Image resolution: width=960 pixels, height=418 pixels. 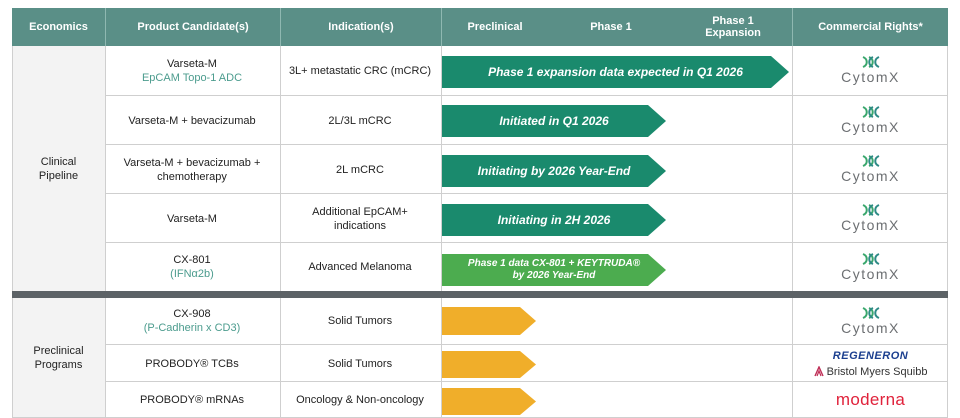 I want to click on header-phase1-expansion-line1: Phase 1, so click(x=733, y=21).